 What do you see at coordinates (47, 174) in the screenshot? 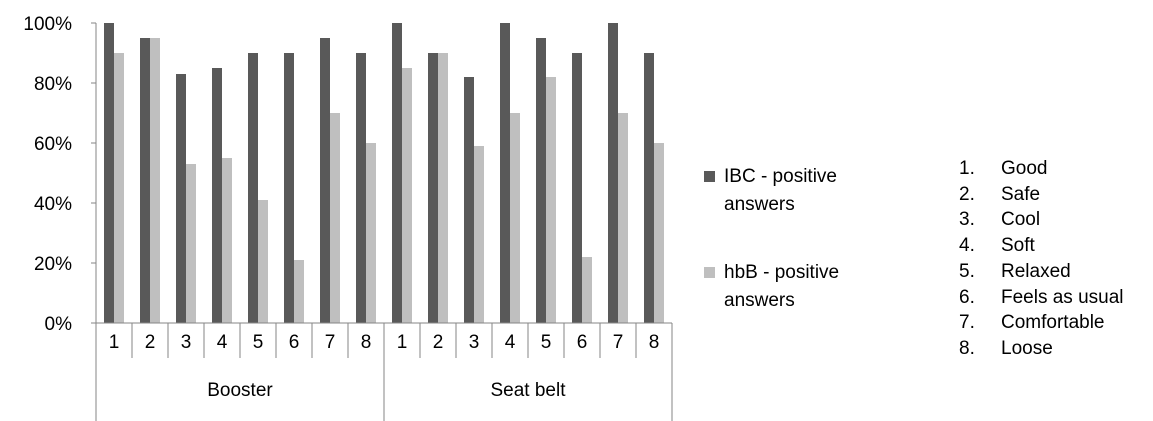
I see `y-axis-ticks: 0% 20% 40% 60% 80% 100%` at bounding box center [47, 174].